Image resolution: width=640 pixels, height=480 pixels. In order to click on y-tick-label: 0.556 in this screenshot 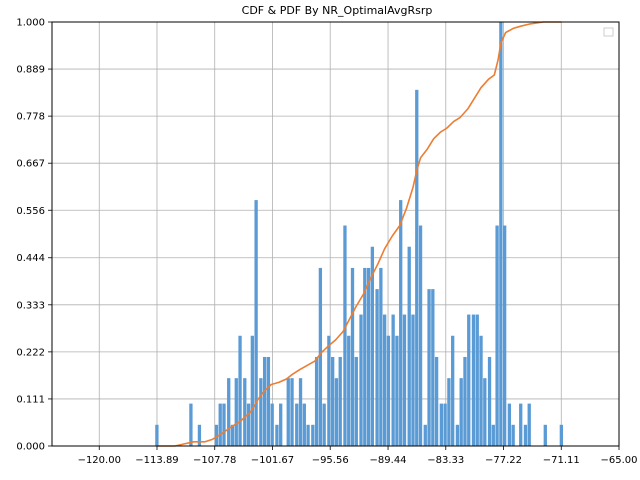, I will do `click(30, 211)`.